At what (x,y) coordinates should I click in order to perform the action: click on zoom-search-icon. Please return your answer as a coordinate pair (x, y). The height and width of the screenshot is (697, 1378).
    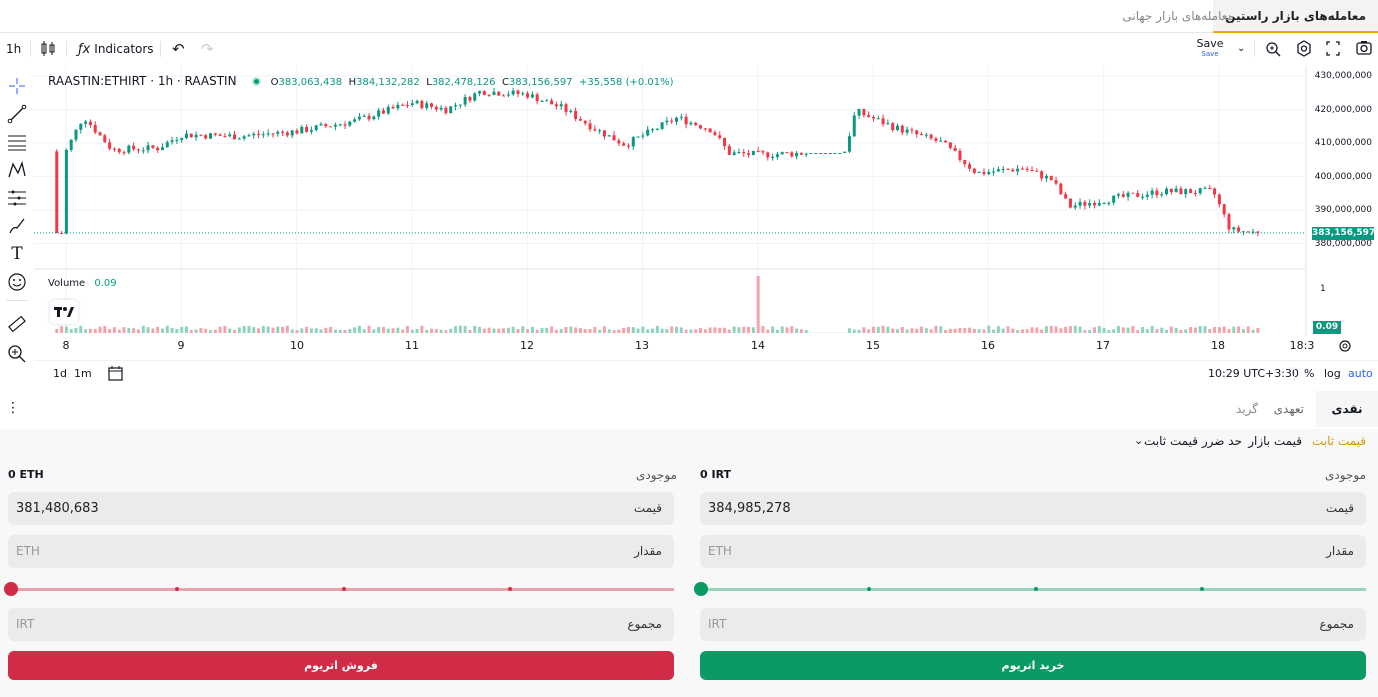
    Looking at the image, I should click on (1273, 49).